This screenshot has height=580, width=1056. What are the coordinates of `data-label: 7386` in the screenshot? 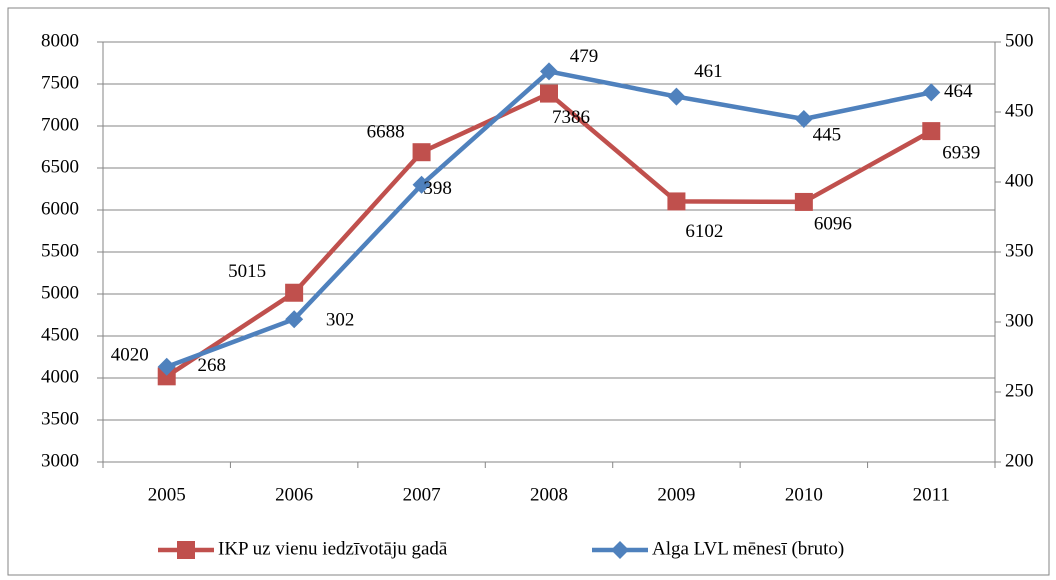 It's located at (571, 117).